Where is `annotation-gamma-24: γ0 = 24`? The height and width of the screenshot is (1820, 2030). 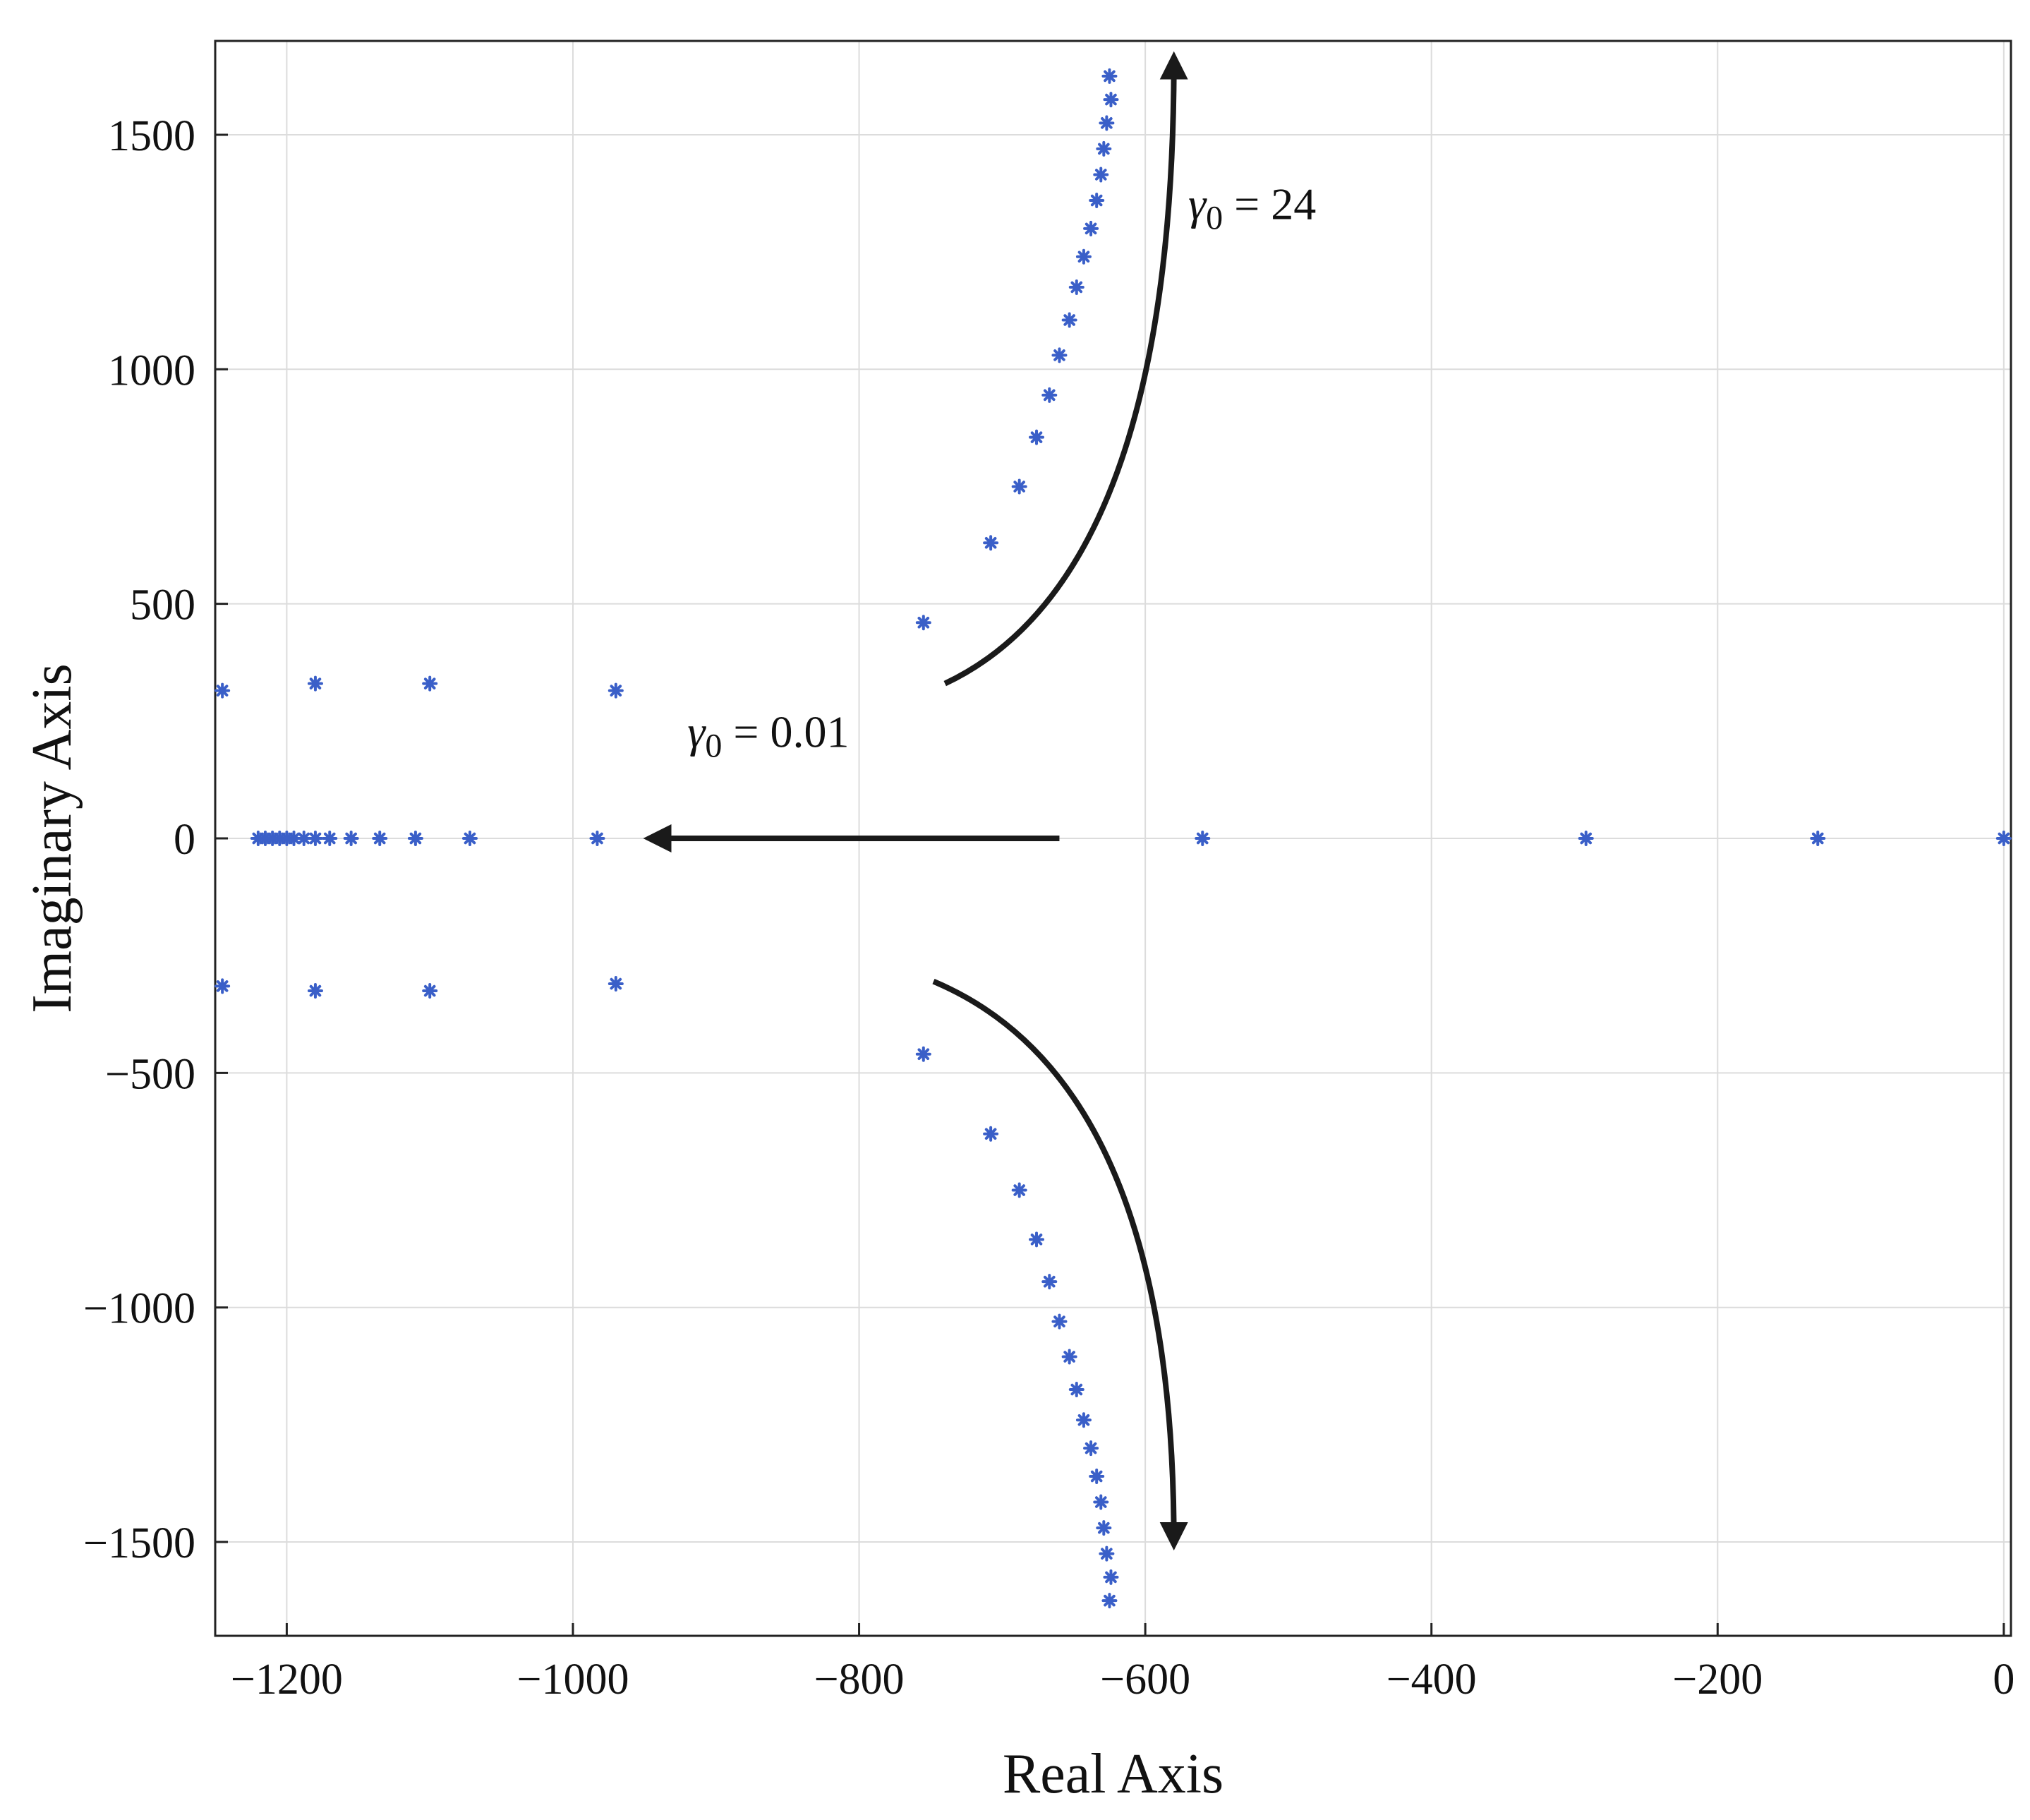 annotation-gamma-24: γ0 = 24 is located at coordinates (1252, 208).